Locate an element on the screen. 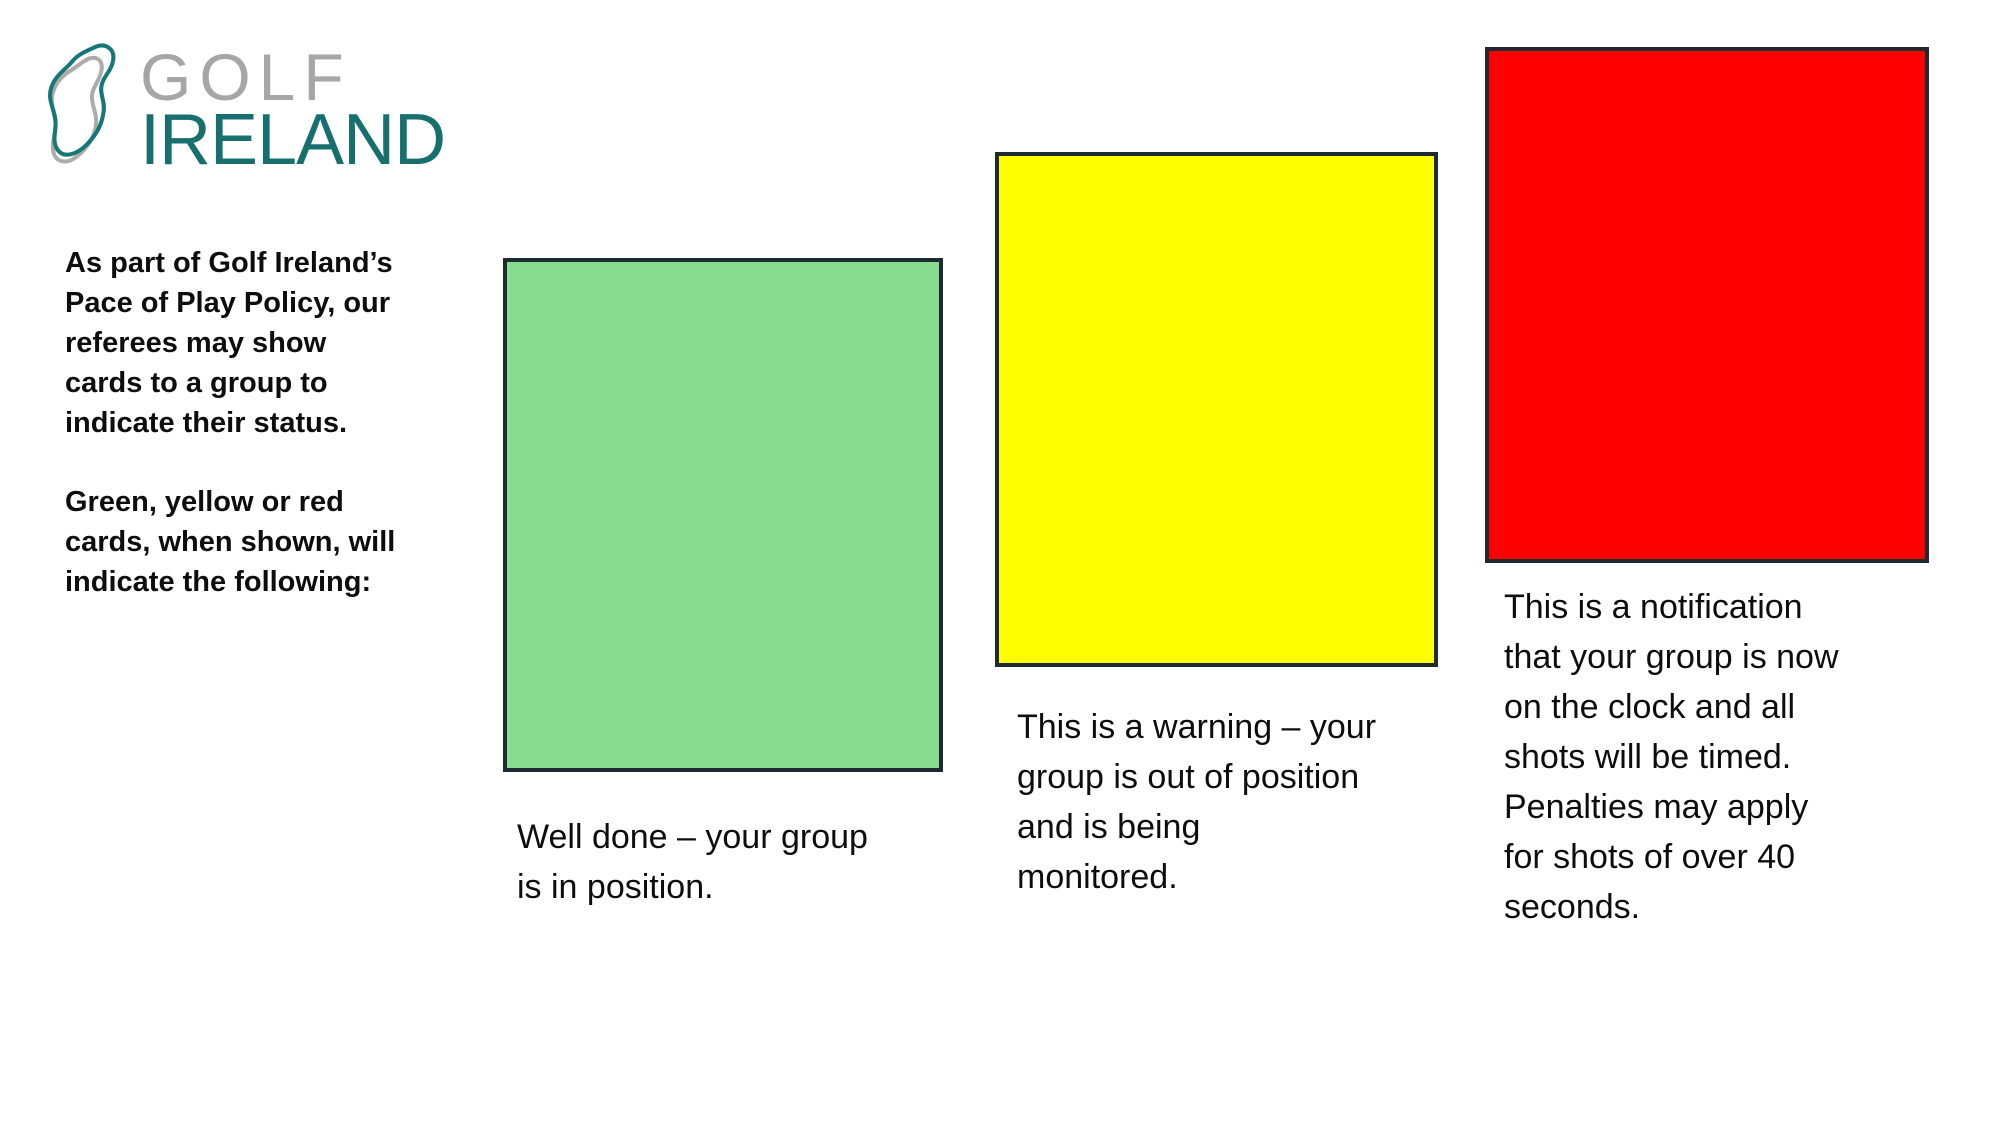  green-card is located at coordinates (723, 515).